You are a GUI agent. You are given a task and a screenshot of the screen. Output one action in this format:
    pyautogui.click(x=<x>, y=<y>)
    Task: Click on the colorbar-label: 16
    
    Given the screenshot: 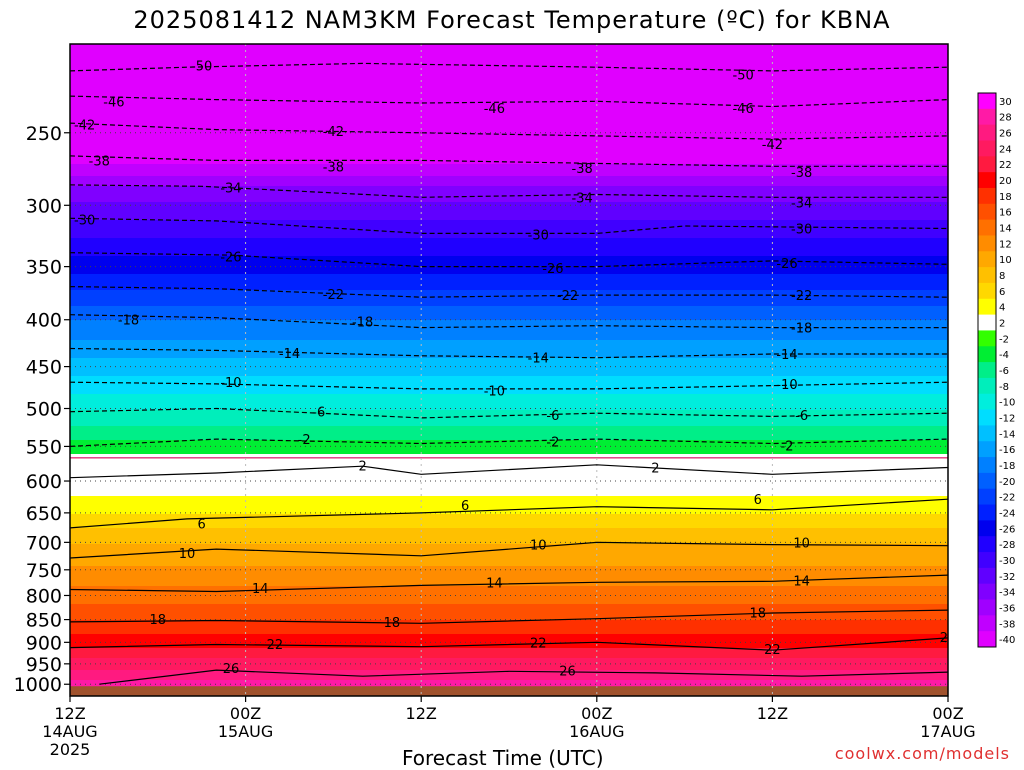 What is the action you would take?
    pyautogui.click(x=1005, y=213)
    